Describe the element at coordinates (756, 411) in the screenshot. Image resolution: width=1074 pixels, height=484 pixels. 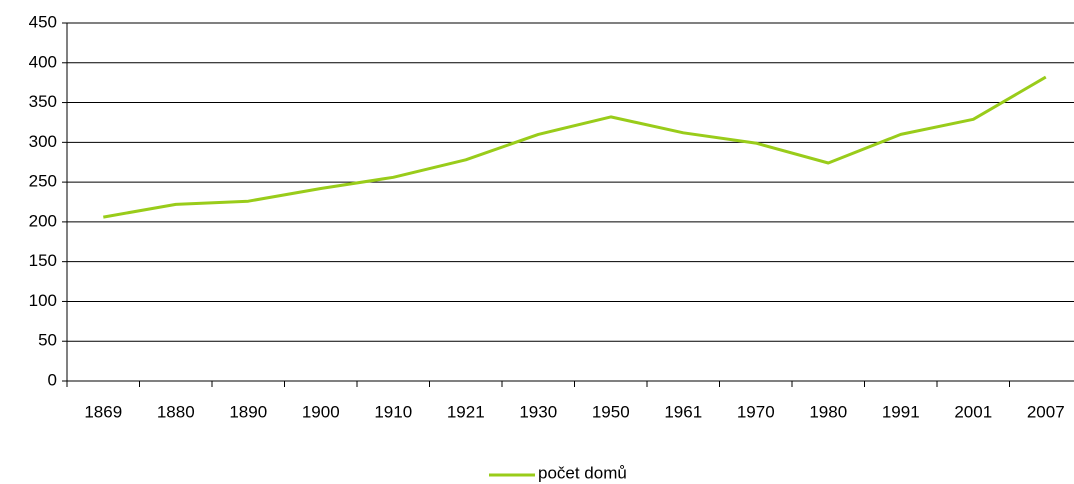
I see `x-tick-label: 1970` at that location.